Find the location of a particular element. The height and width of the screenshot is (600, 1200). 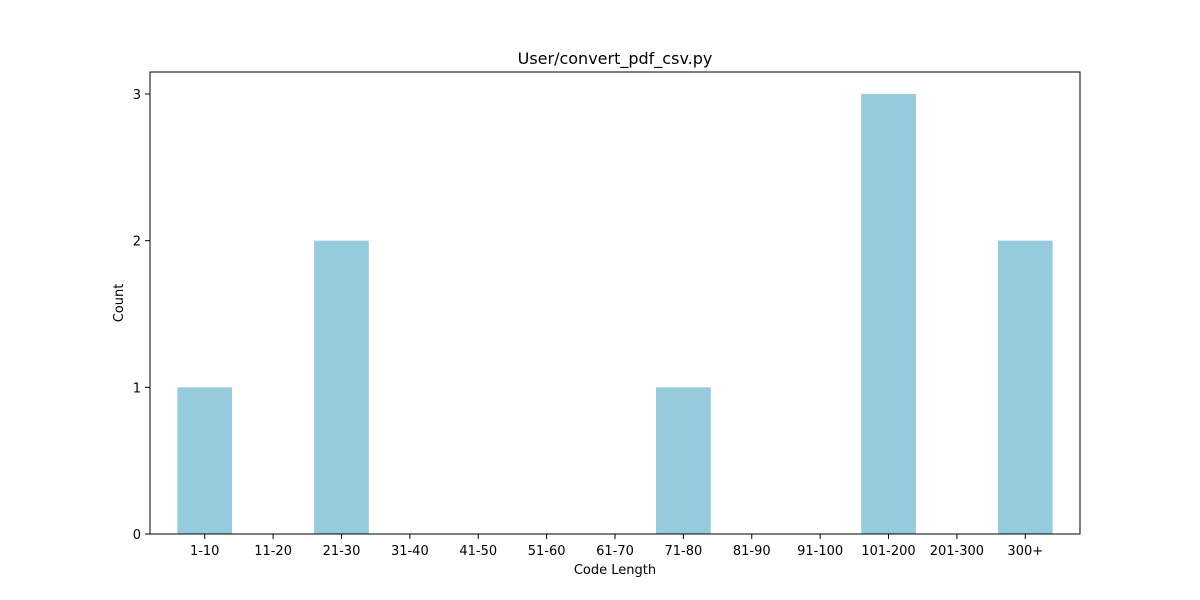

x-tick-label: 201-300 is located at coordinates (957, 551).